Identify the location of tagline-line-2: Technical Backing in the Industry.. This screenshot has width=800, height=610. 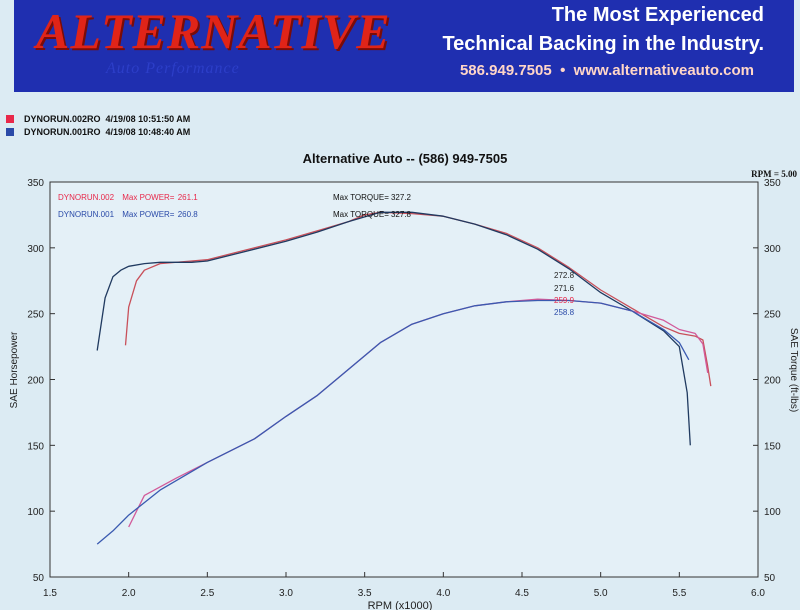
(603, 44).